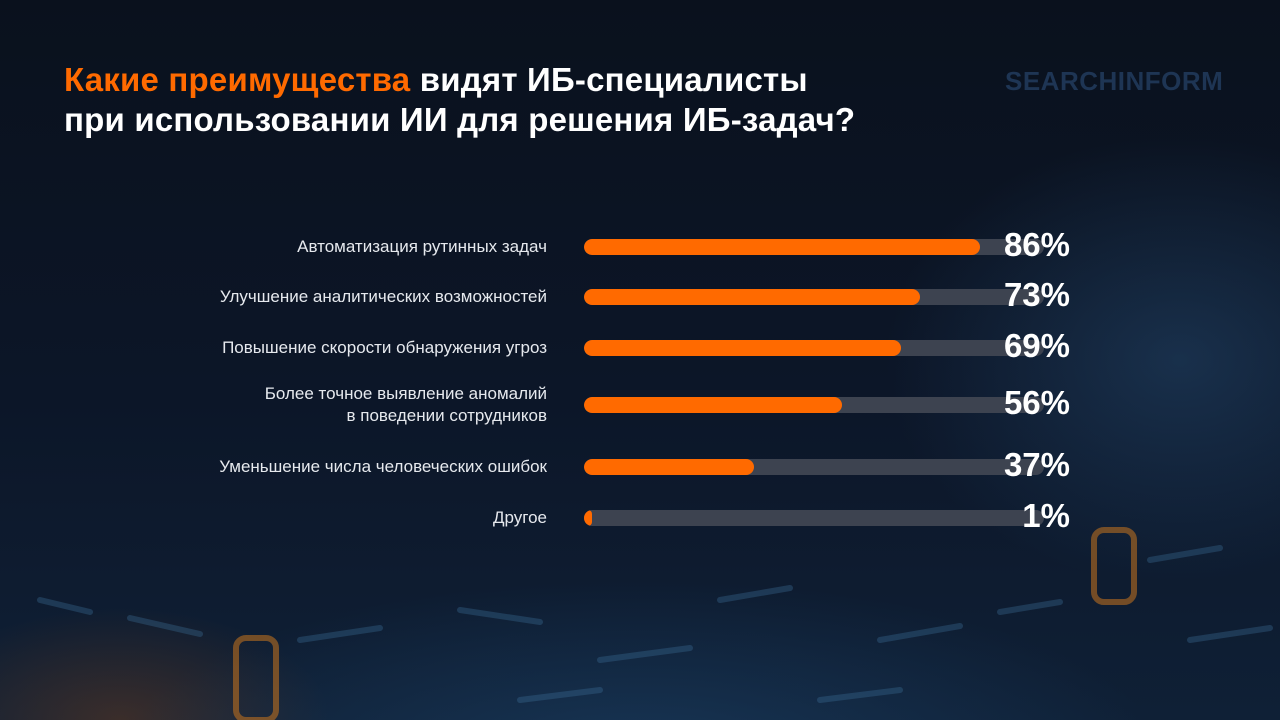  What do you see at coordinates (1046, 515) in the screenshot?
I see `value-label: 1%` at bounding box center [1046, 515].